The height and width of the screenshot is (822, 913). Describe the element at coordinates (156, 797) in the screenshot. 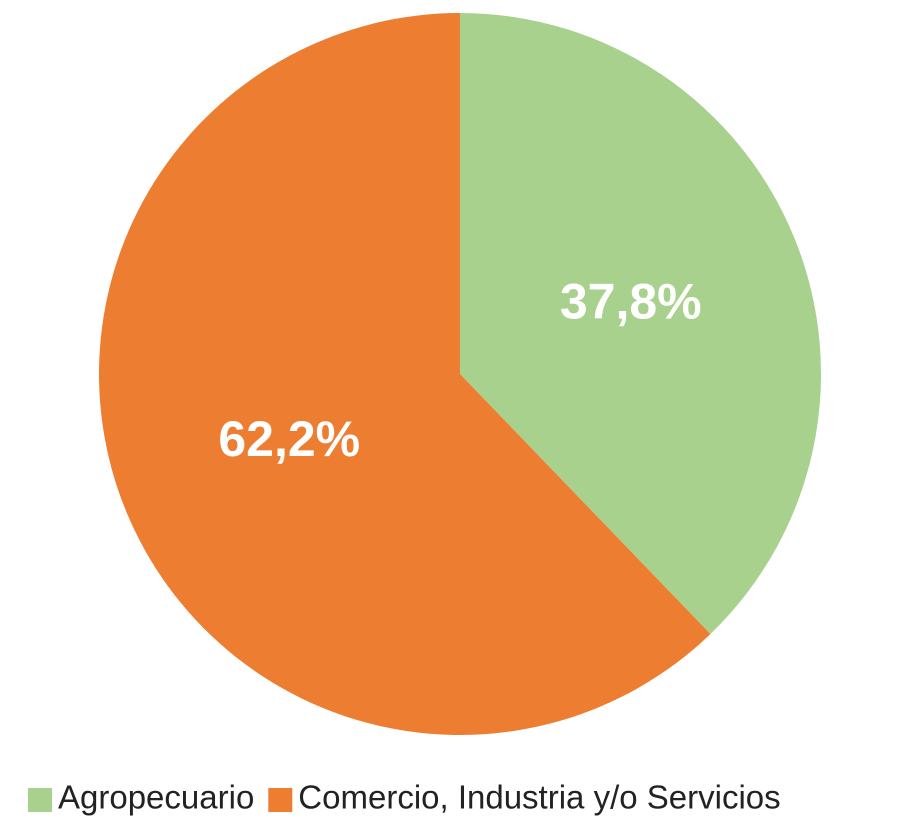

I see `legend-label: Agropecuario` at that location.